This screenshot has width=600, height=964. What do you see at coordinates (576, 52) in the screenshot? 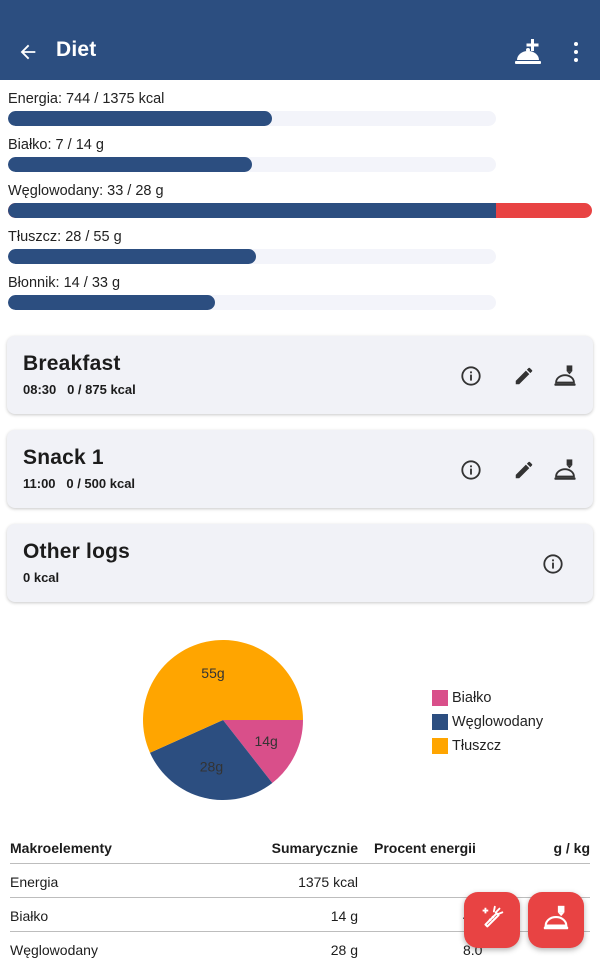
I see `dots-vertical-icon` at bounding box center [576, 52].